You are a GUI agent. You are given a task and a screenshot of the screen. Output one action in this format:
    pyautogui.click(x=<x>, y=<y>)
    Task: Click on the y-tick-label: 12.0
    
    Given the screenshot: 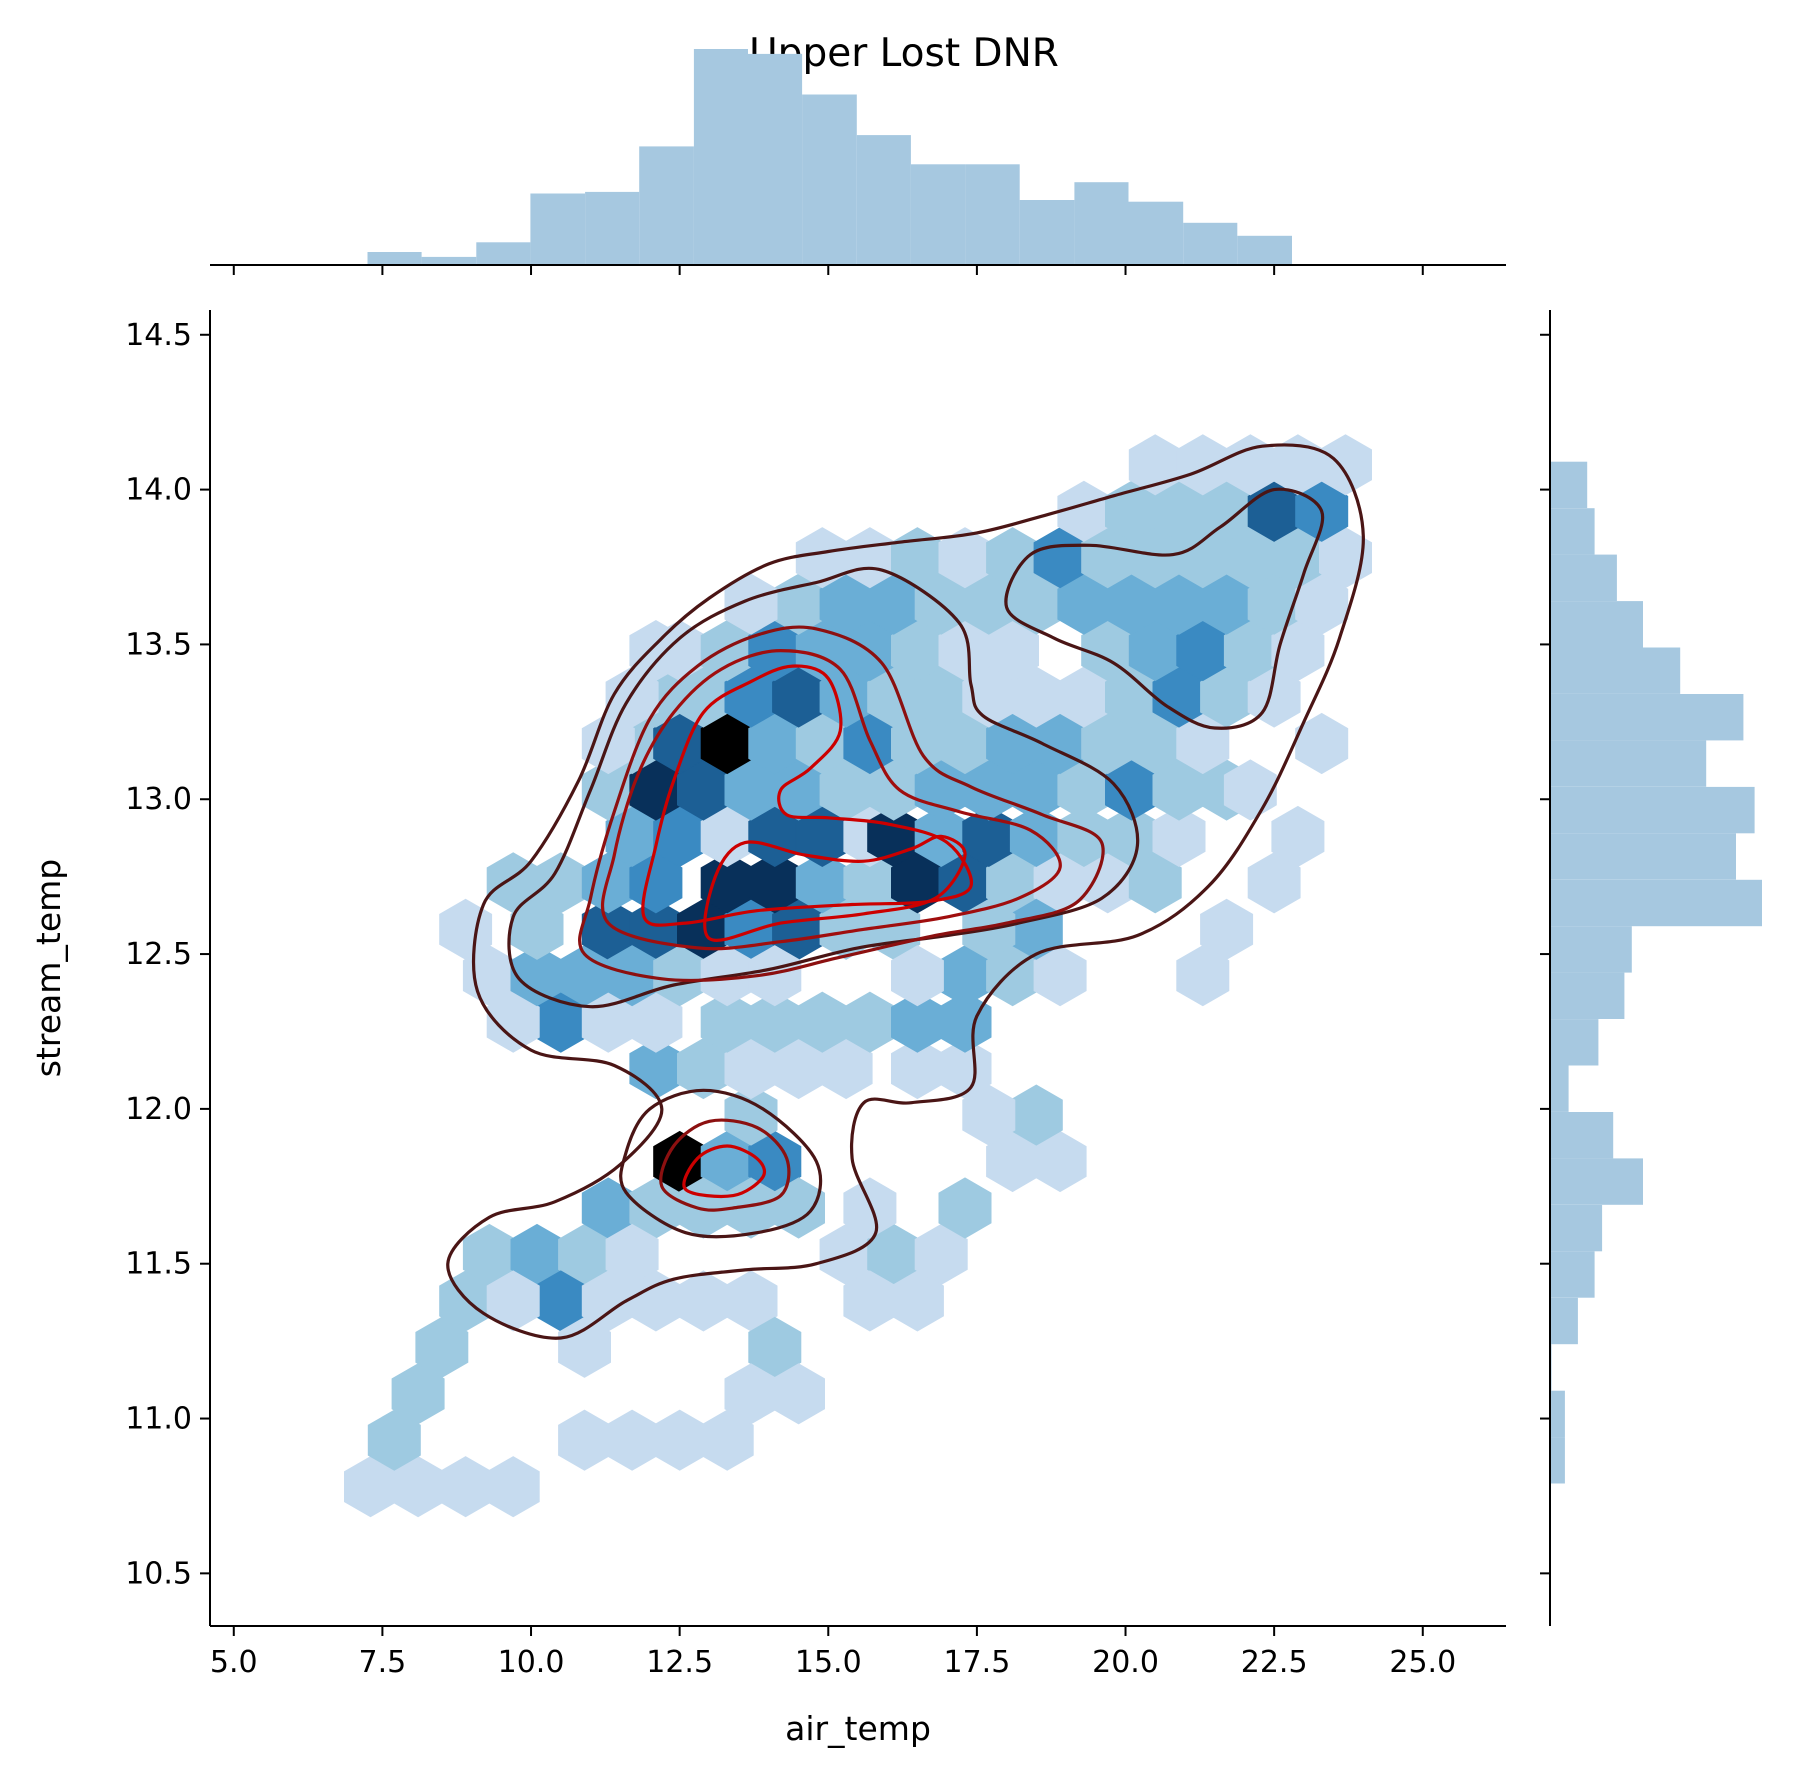 What is the action you would take?
    pyautogui.click(x=158, y=1109)
    